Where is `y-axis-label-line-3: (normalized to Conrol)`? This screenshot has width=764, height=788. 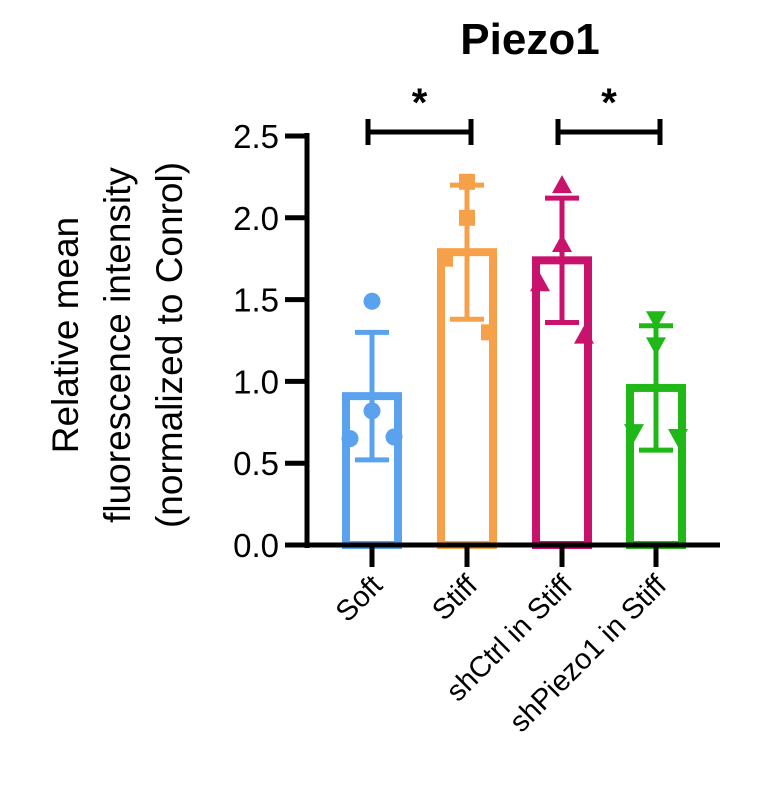 y-axis-label-line-3: (normalized to Conrol) is located at coordinates (169, 345).